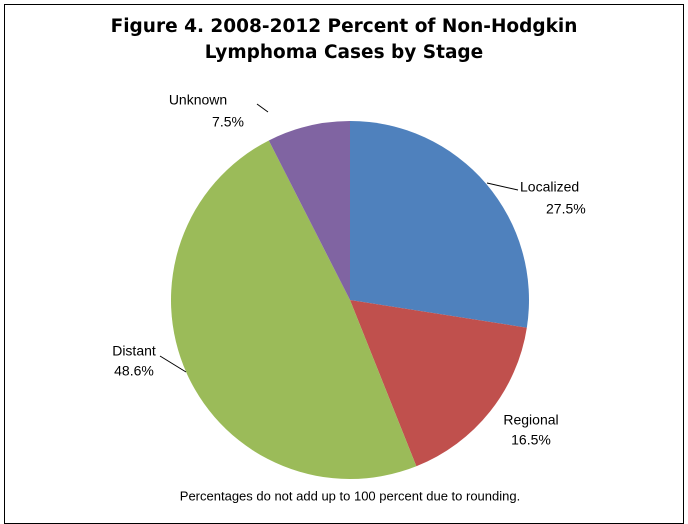 This screenshot has height=524, width=688. Describe the element at coordinates (566, 209) in the screenshot. I see `slice-value-label: 27.5%` at that location.